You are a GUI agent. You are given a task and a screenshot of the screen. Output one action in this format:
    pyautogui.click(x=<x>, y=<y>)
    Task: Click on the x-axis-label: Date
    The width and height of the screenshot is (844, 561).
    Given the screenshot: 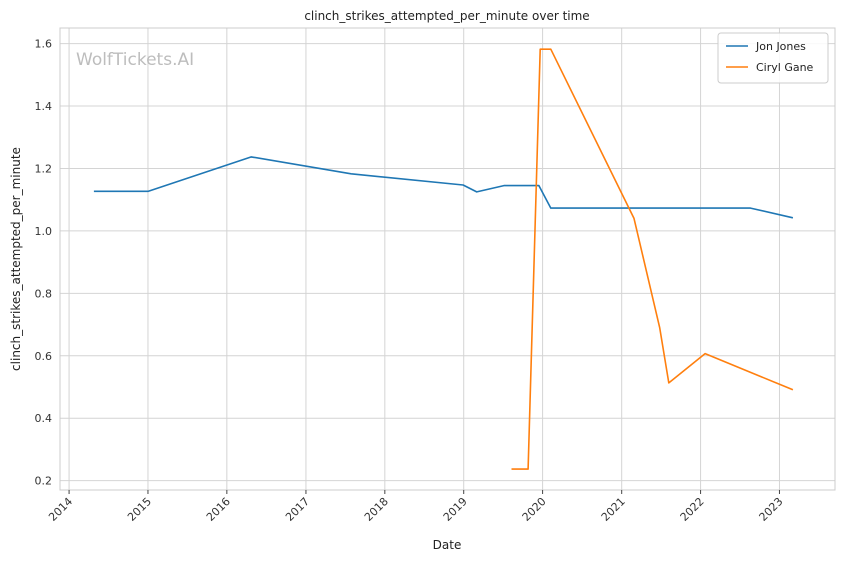 What is the action you would take?
    pyautogui.click(x=447, y=545)
    